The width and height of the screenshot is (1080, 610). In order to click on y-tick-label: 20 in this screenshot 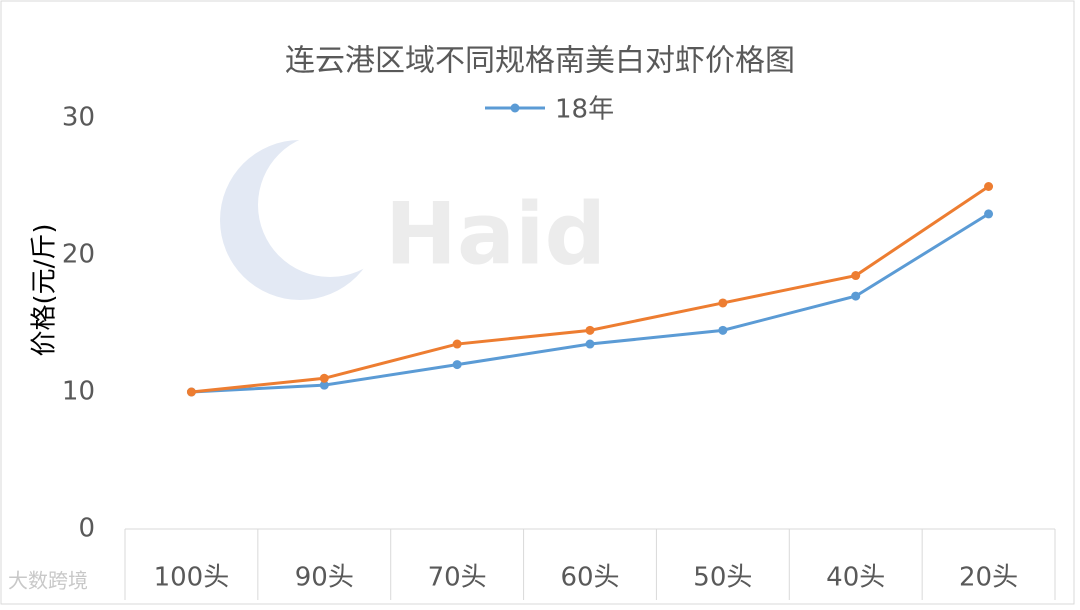, I will do `click(78, 255)`.